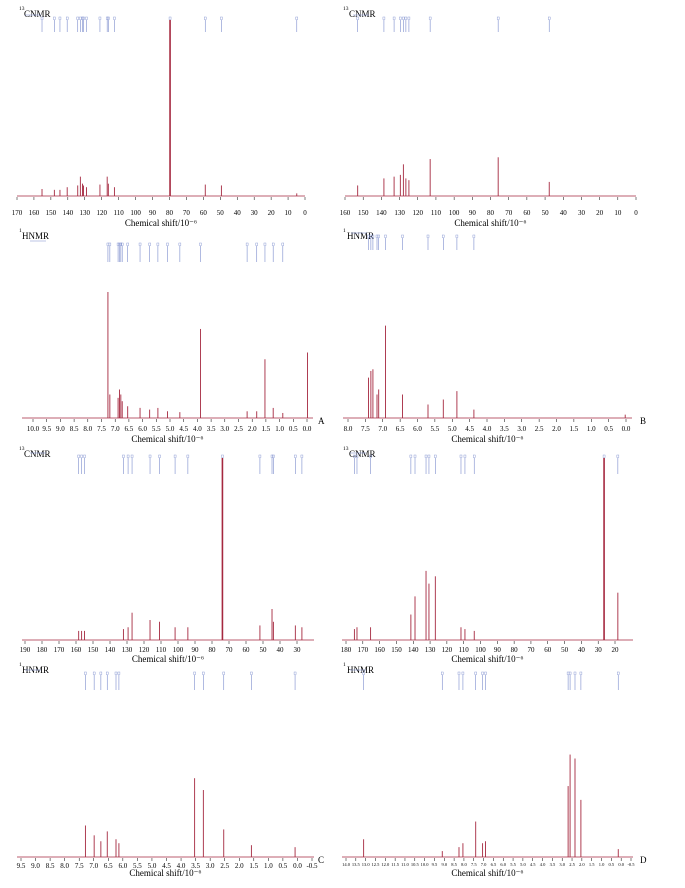  Describe the element at coordinates (356, 864) in the screenshot. I see `tick-label: 13.5` at that location.